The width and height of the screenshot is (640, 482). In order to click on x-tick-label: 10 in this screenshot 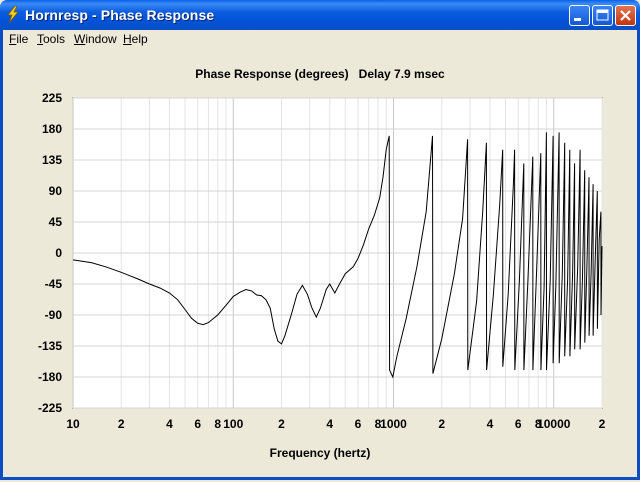, I will do `click(73, 424)`.